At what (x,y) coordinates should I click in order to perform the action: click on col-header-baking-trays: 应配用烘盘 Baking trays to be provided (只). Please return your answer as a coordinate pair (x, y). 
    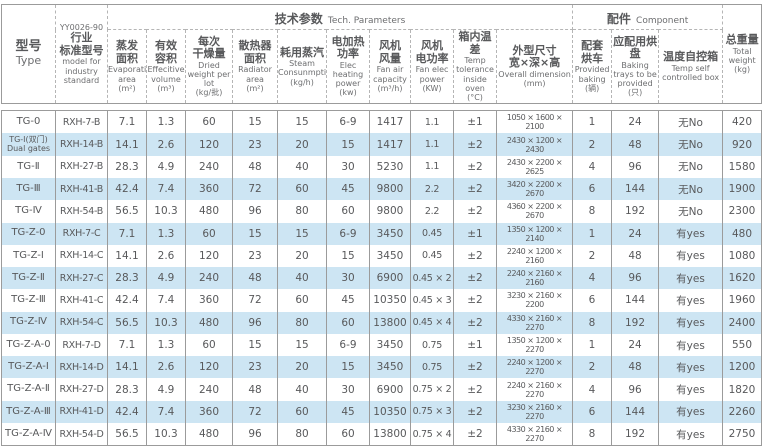
    Looking at the image, I should click on (635, 66).